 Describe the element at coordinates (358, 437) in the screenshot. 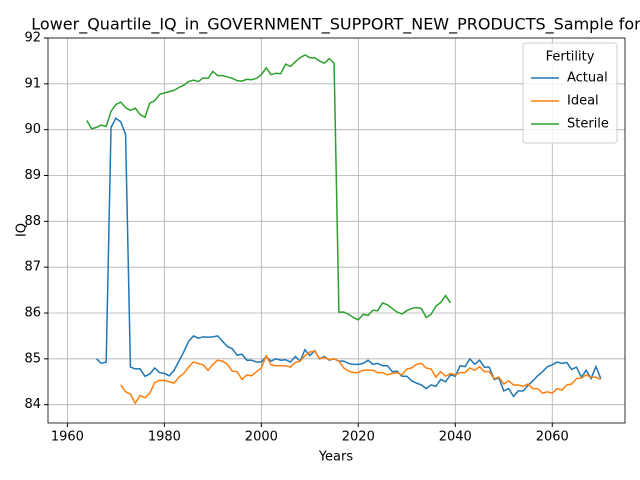

I see `x-tick-label: 2020` at that location.